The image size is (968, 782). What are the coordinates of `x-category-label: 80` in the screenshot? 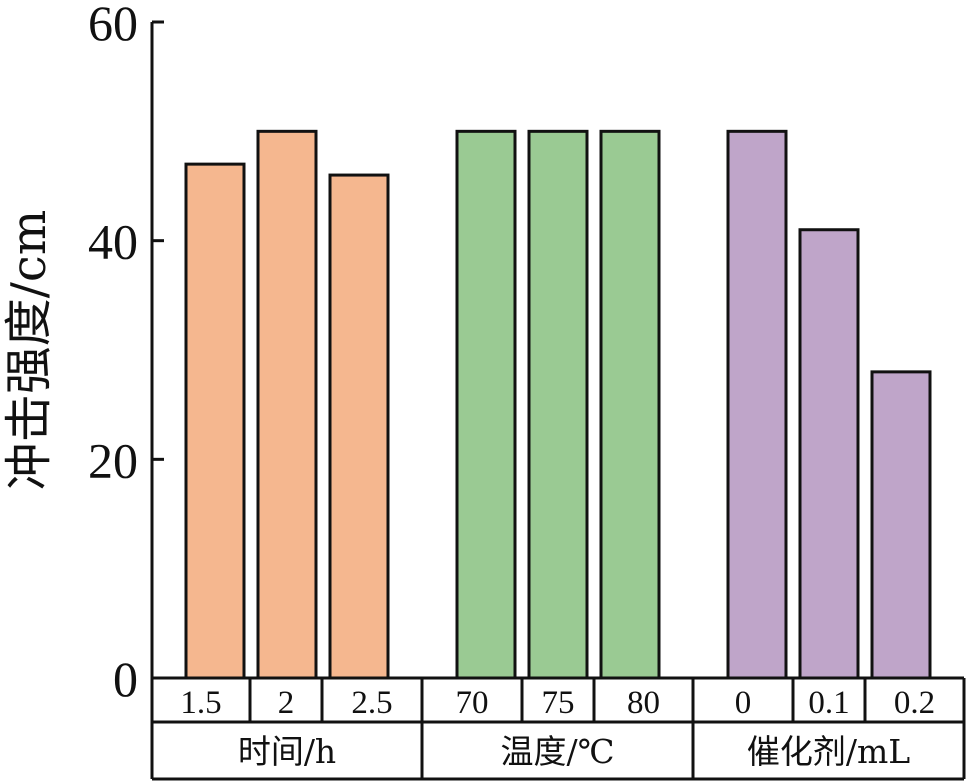 It's located at (643, 703).